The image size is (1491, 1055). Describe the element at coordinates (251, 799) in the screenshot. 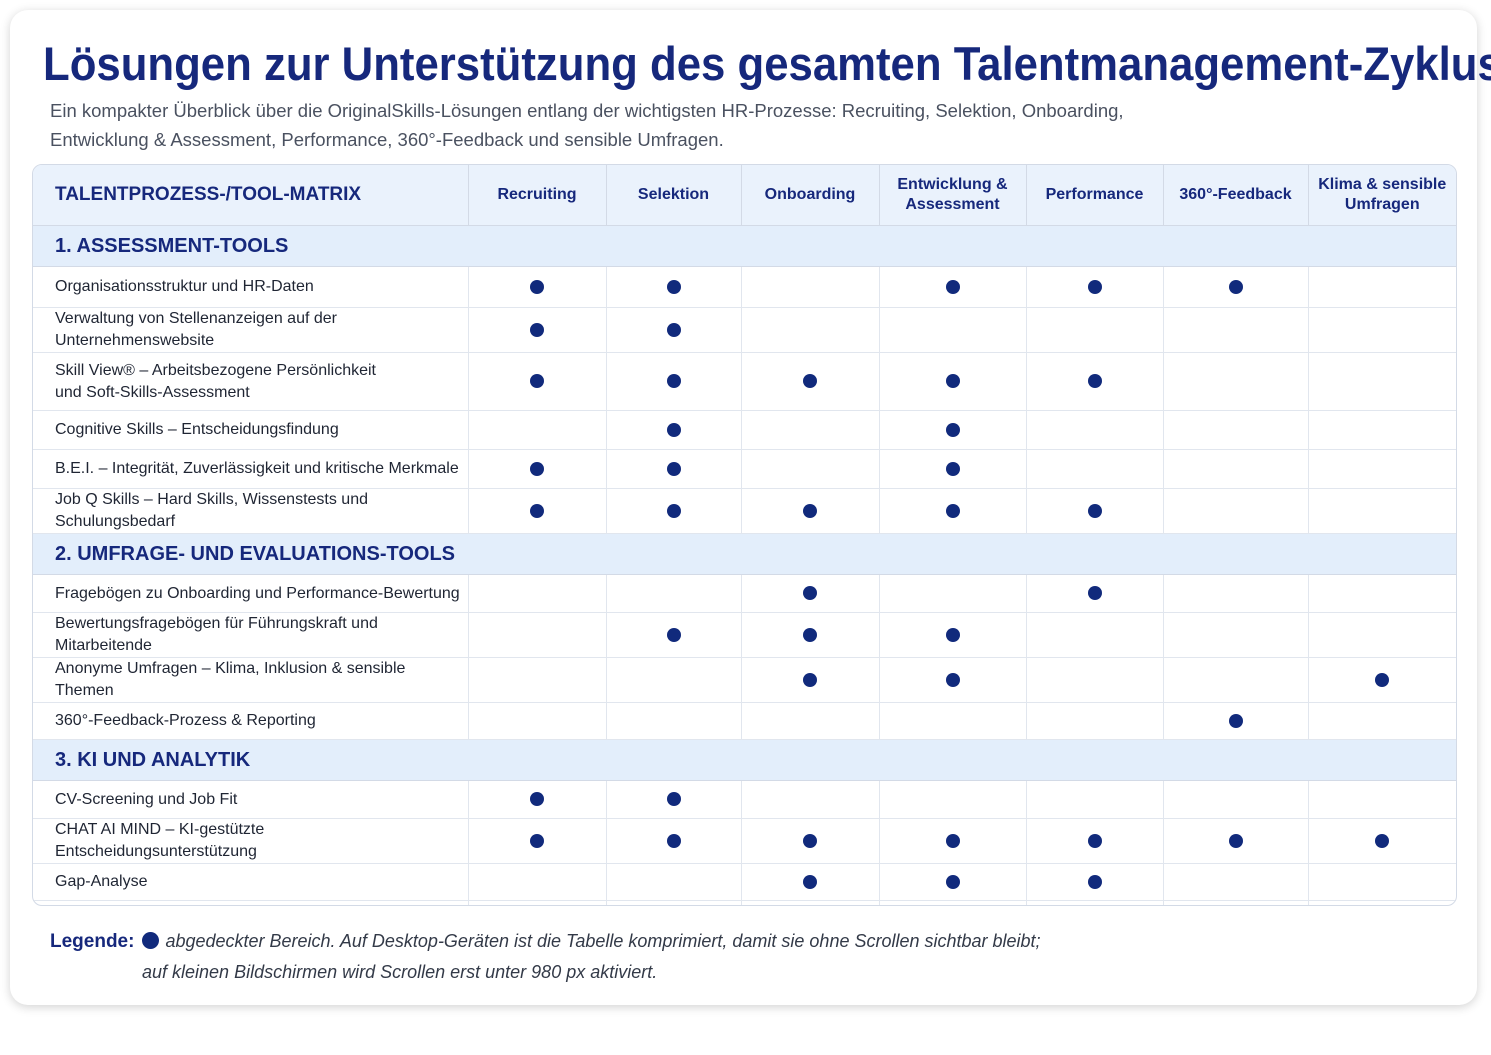

I see `row-label: CV-Screening und Job Fit` at that location.